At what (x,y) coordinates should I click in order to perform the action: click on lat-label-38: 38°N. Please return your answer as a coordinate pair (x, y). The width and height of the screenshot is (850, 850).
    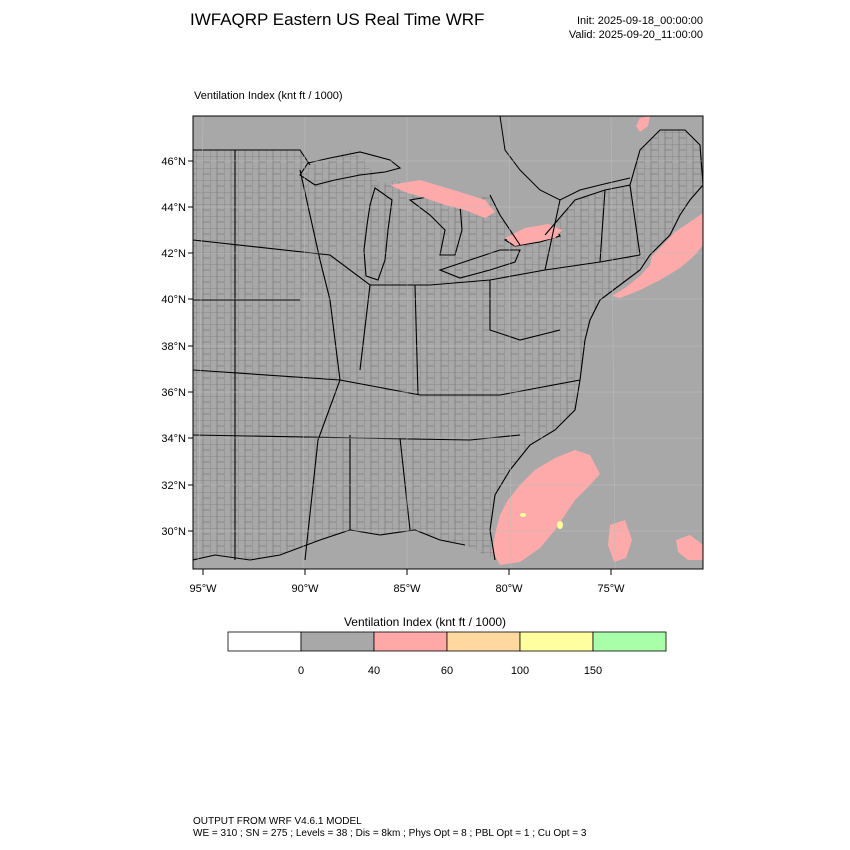
    Looking at the image, I should click on (173, 347).